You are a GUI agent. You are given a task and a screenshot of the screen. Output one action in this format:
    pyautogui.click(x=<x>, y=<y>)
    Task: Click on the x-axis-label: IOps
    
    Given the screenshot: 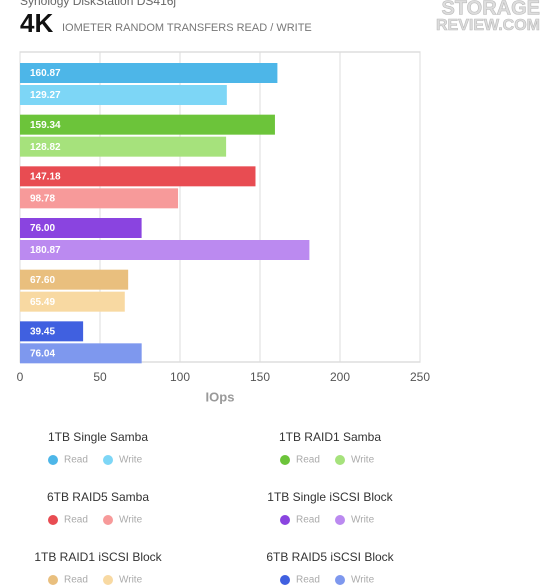 What is the action you would take?
    pyautogui.click(x=220, y=396)
    